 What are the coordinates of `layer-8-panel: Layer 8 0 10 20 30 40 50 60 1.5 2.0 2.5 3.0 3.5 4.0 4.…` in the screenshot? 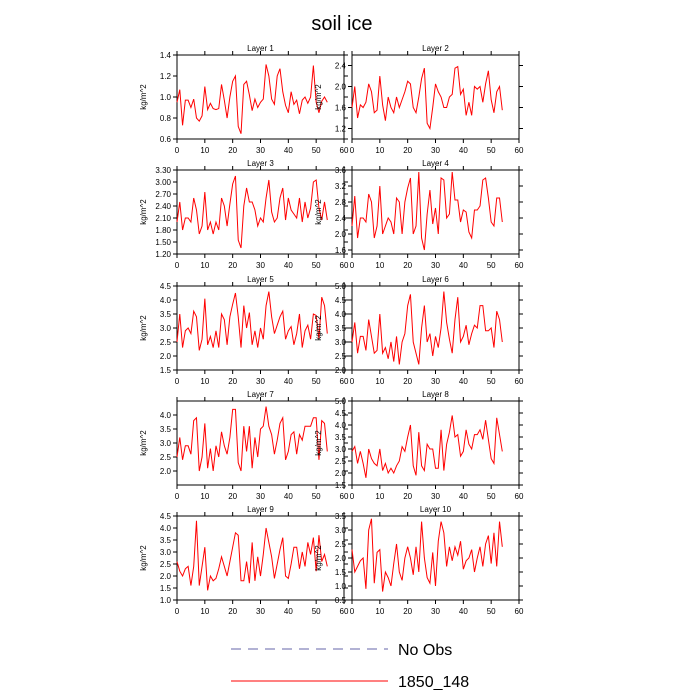 It's located at (419, 445).